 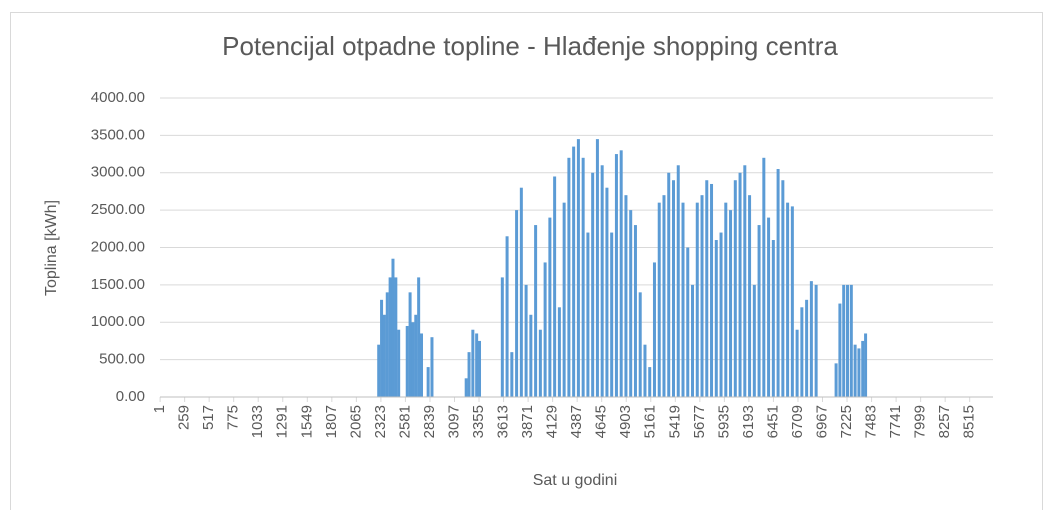 What do you see at coordinates (748, 421) in the screenshot?
I see `x-tick-label: 6193` at bounding box center [748, 421].